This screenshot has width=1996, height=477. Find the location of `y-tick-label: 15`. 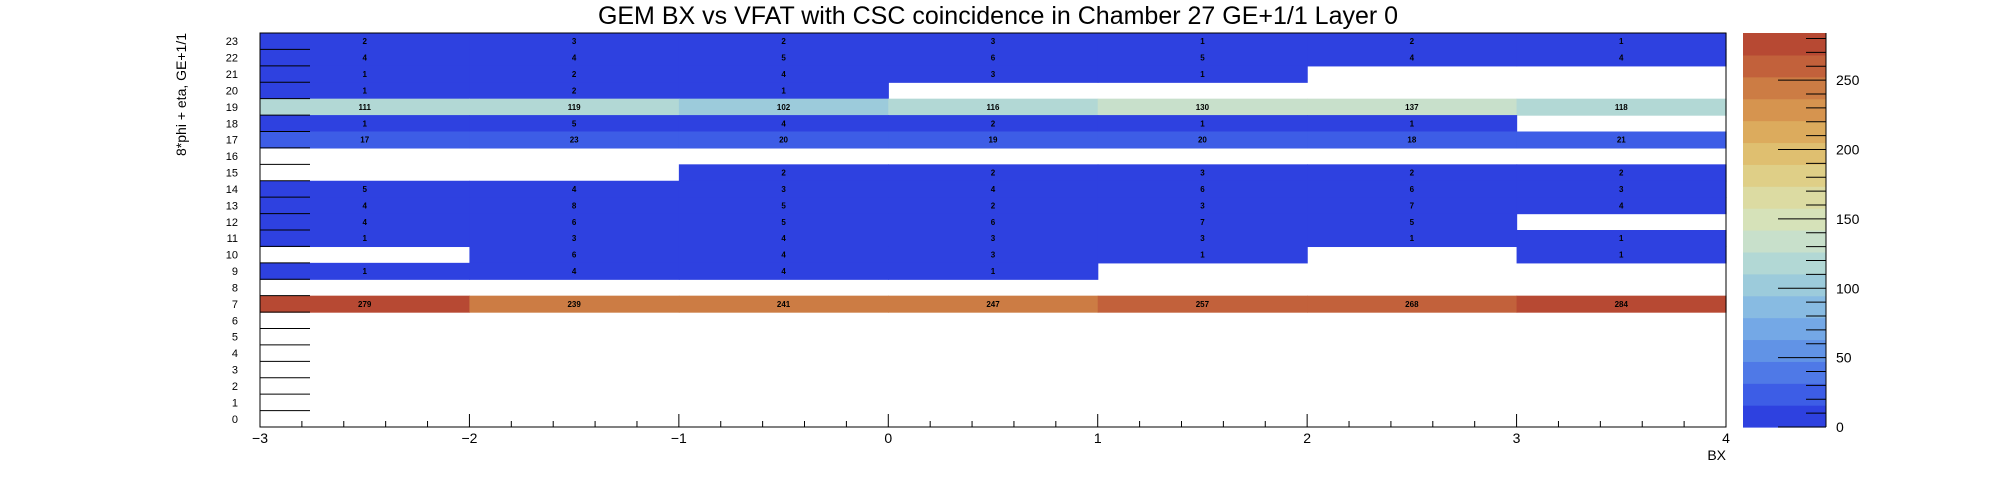

y-tick-label: 15 is located at coordinates (232, 174).